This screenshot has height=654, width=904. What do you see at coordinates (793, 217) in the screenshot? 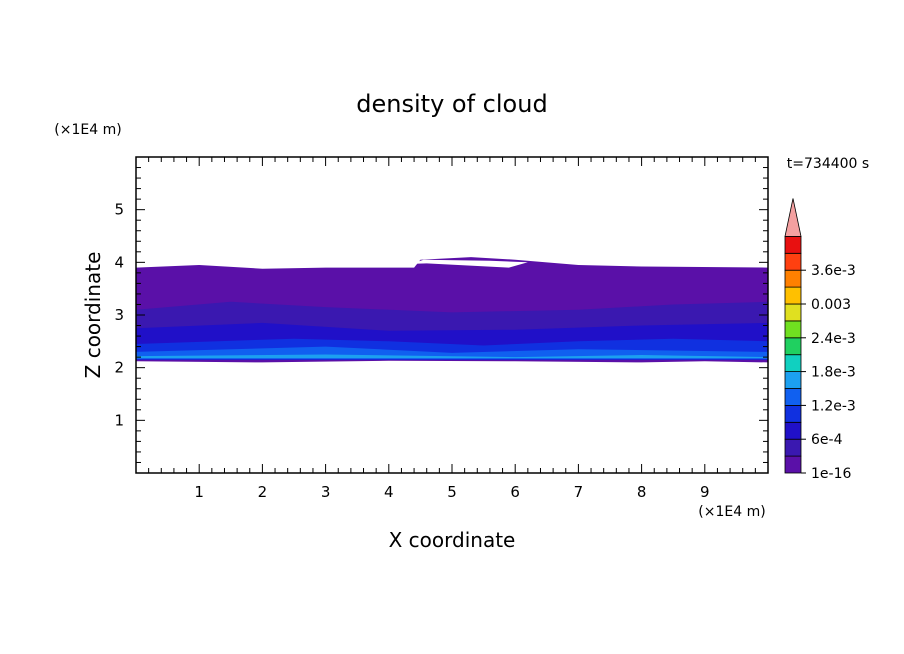
I see `colorbar-extend-triangle` at bounding box center [793, 217].